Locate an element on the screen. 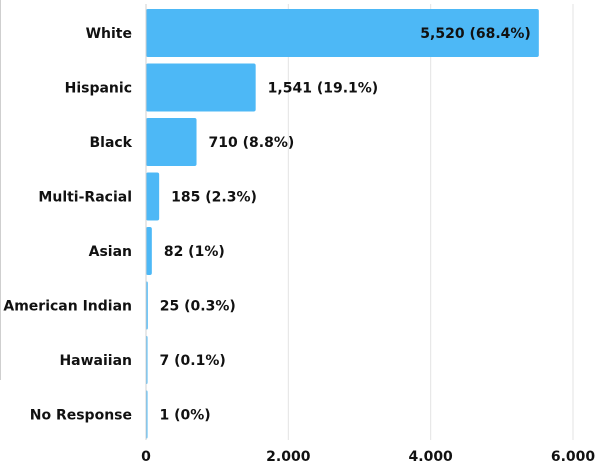 The image size is (608, 462). value-label: 1 (0%) is located at coordinates (185, 416).